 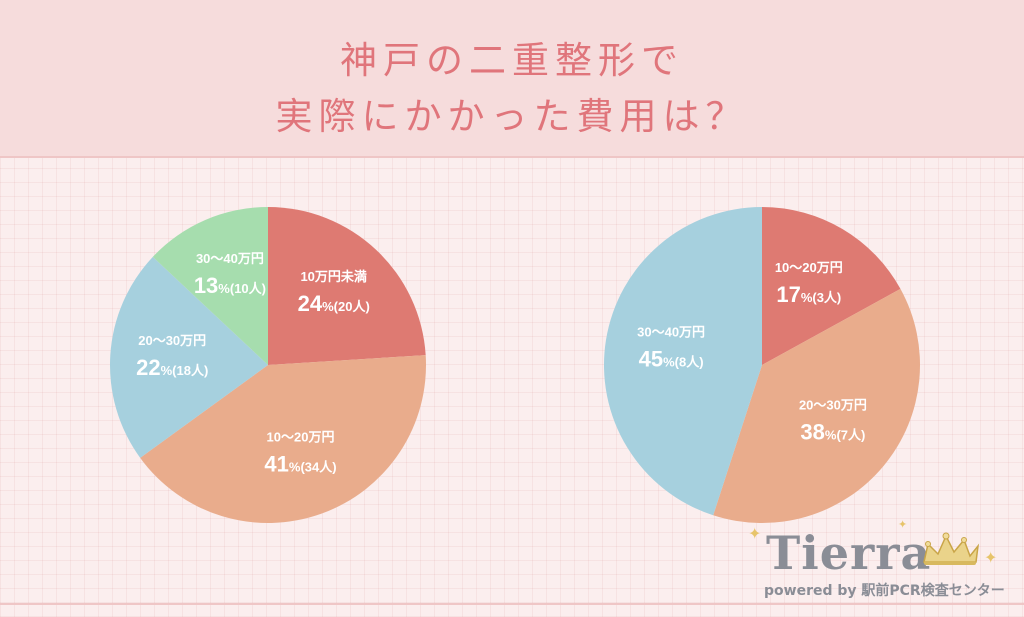 I want to click on slice-value-label: 24%(20人), so click(x=334, y=303).